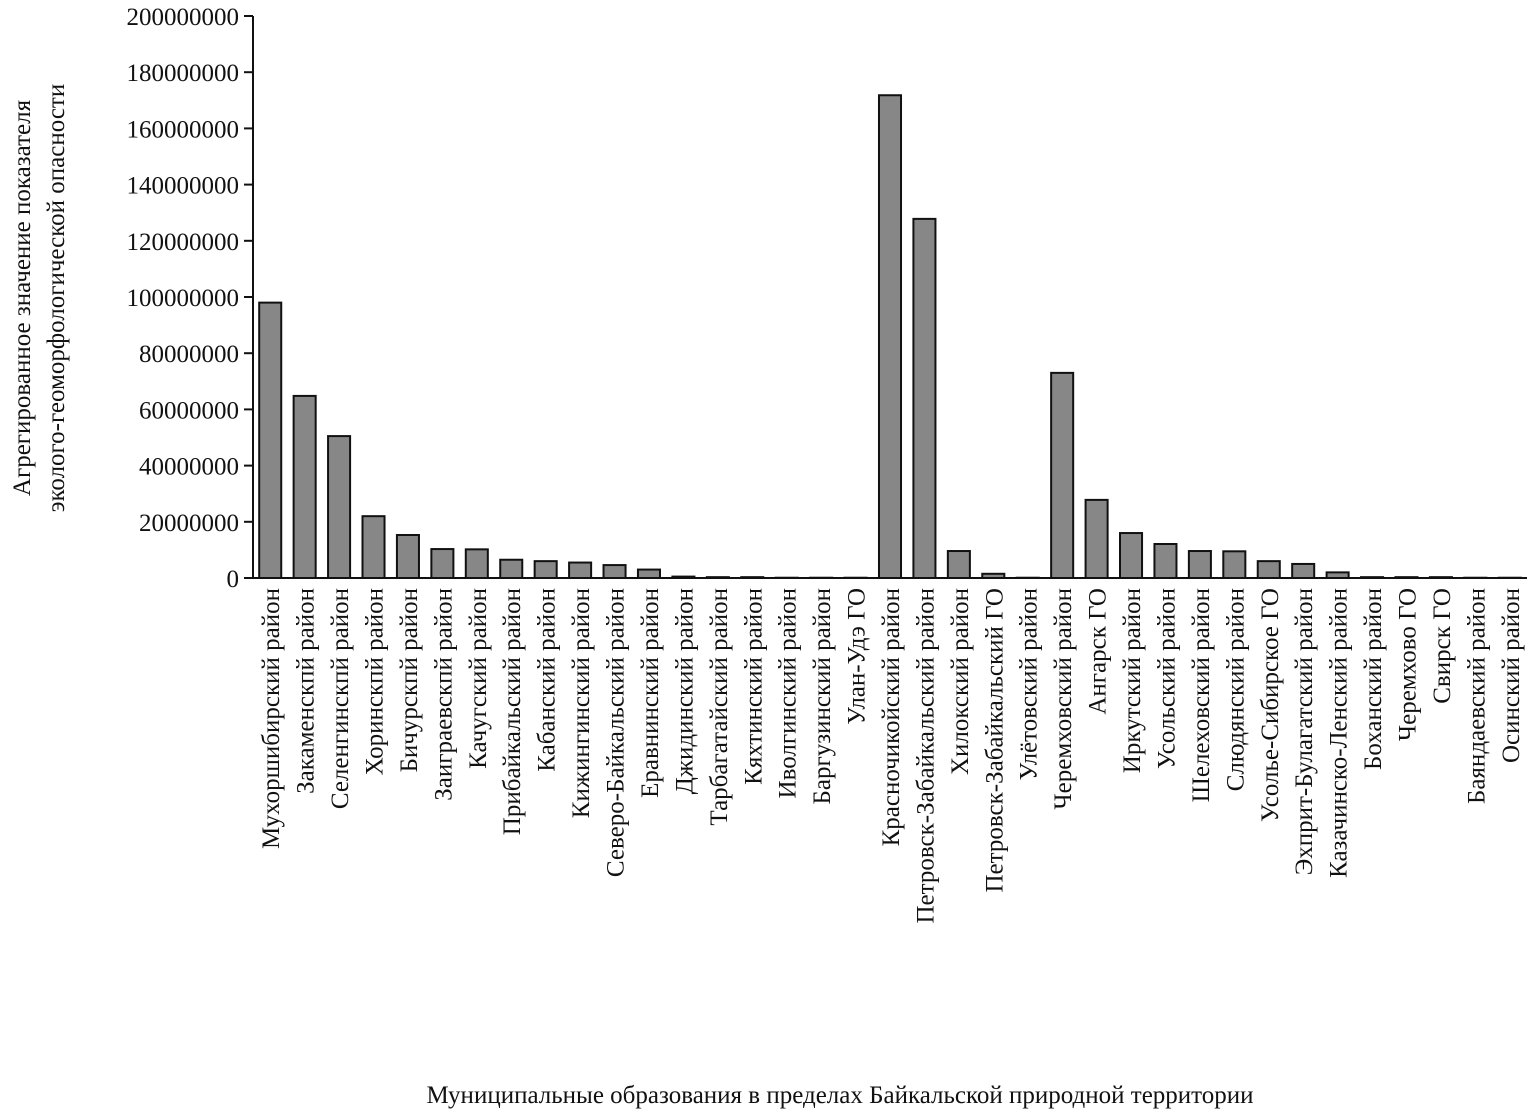  What do you see at coordinates (650, 693) in the screenshot?
I see `x-tick-label: Еравнинский район` at bounding box center [650, 693].